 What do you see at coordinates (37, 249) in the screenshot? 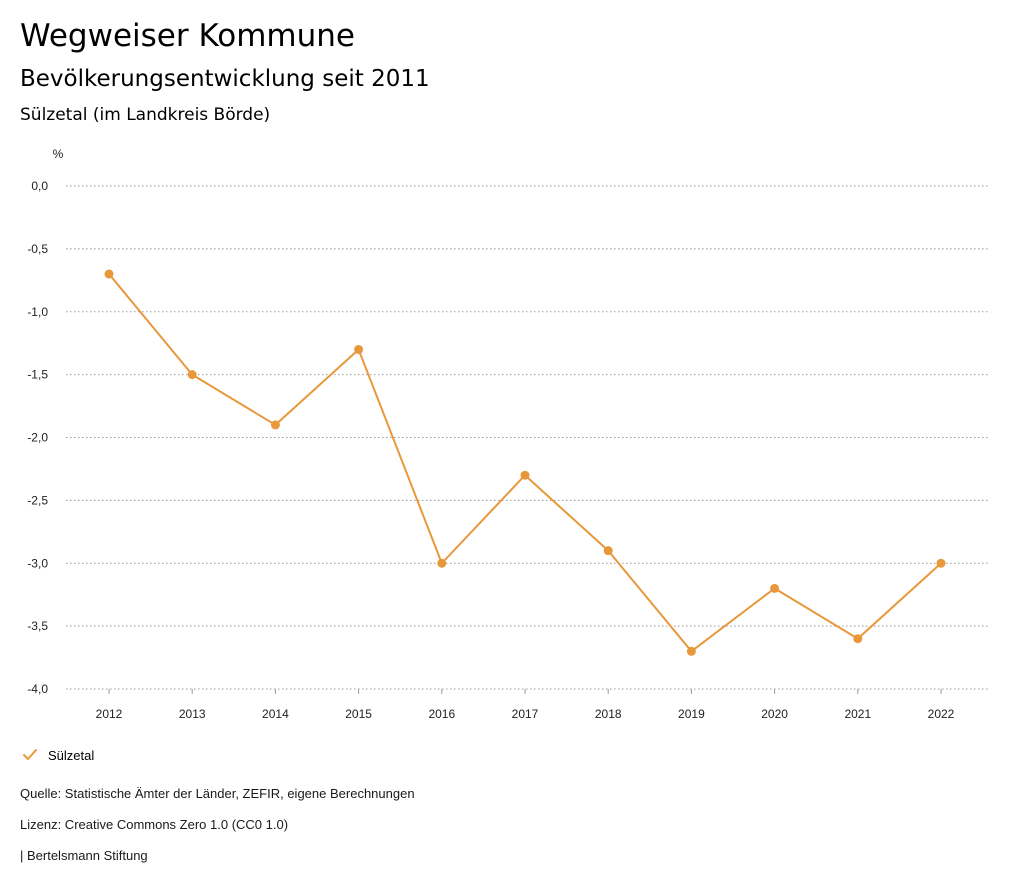
I see `y-tick-label: -0,5` at bounding box center [37, 249].